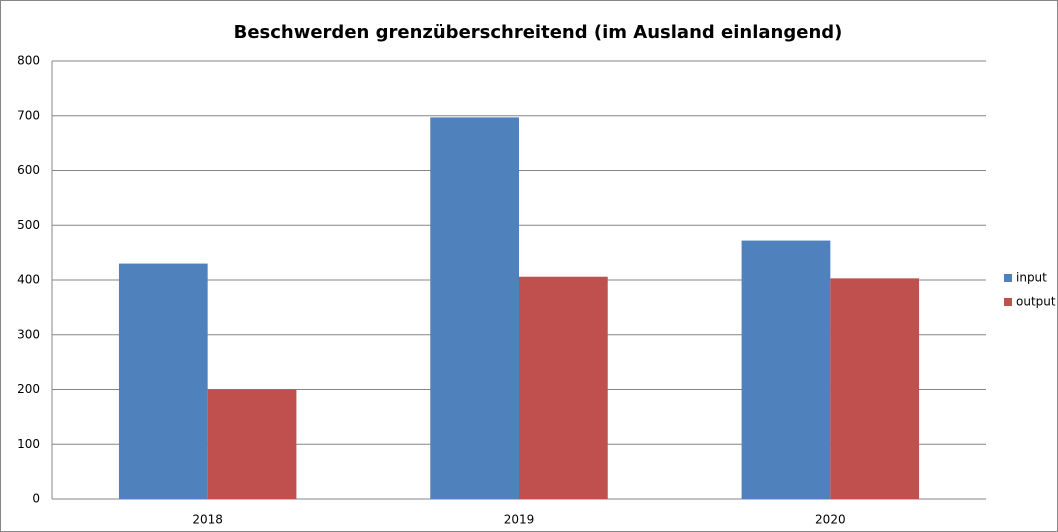  Describe the element at coordinates (28, 61) in the screenshot. I see `y-tick-label: 800` at that location.